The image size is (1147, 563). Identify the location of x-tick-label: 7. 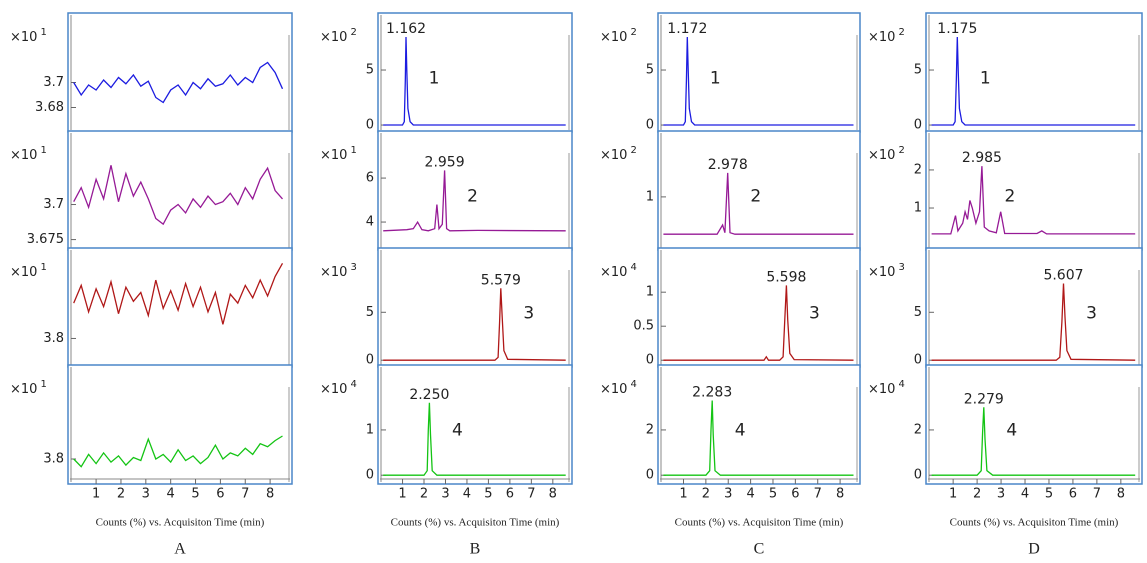
(245, 494).